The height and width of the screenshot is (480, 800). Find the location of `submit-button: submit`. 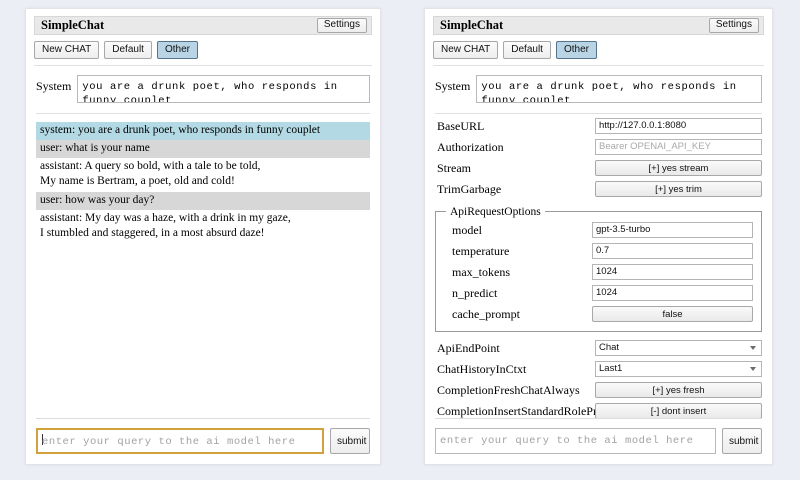

submit-button: submit is located at coordinates (350, 441).